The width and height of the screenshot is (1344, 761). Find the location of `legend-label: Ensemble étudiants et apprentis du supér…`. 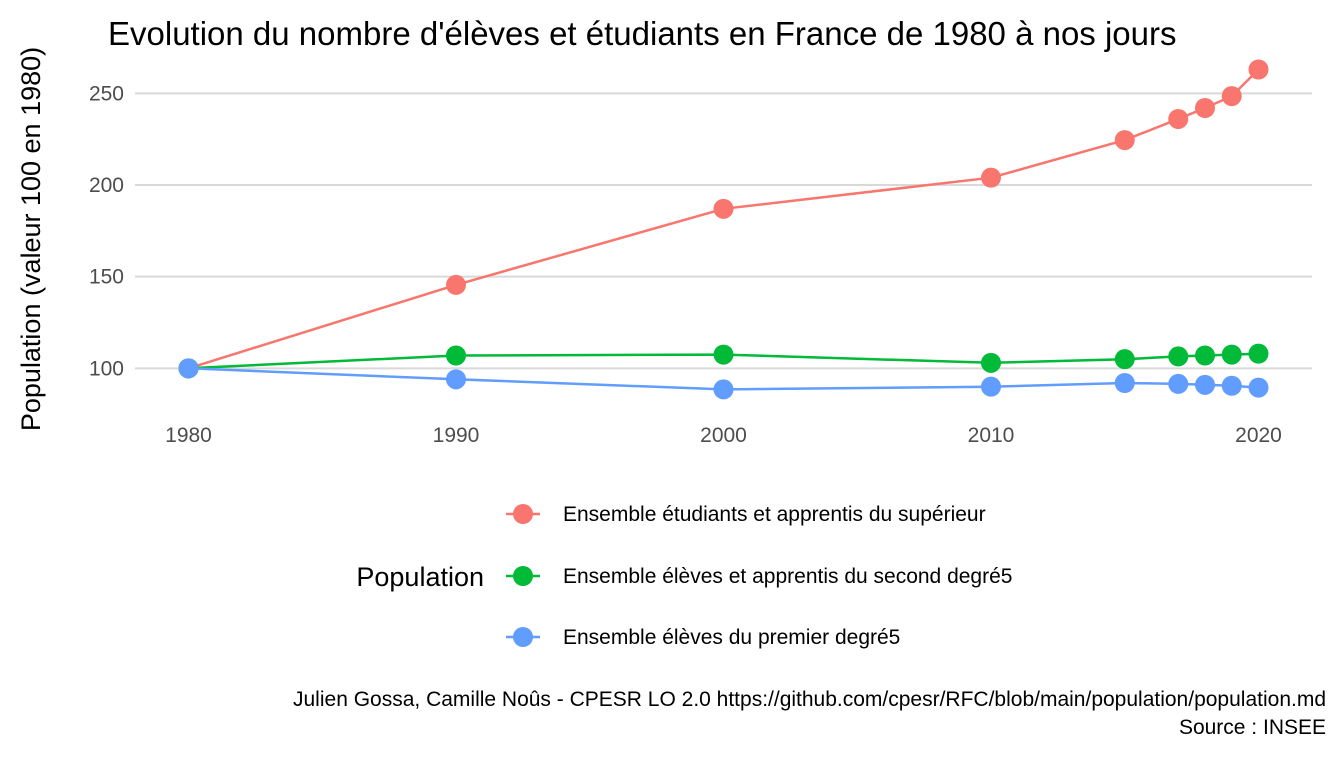

legend-label: Ensemble étudiants et apprentis du supér… is located at coordinates (774, 514).